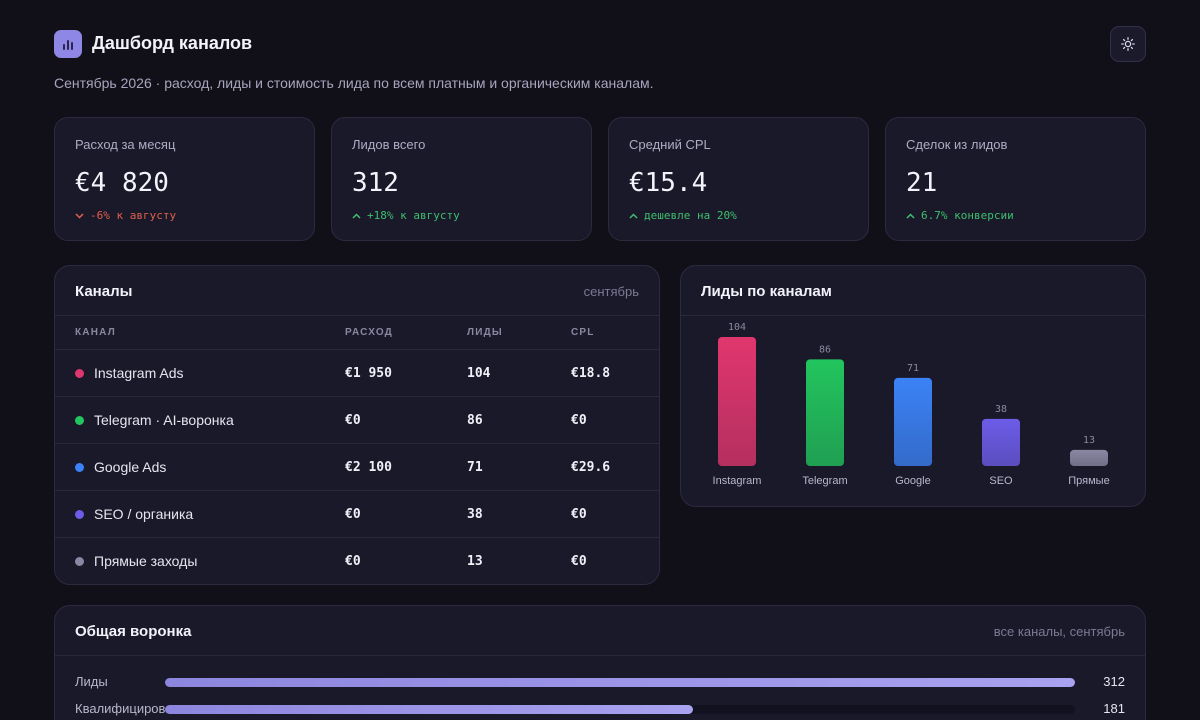 The height and width of the screenshot is (720, 1200). I want to click on kpi-label: Лидов всего, so click(389, 144).